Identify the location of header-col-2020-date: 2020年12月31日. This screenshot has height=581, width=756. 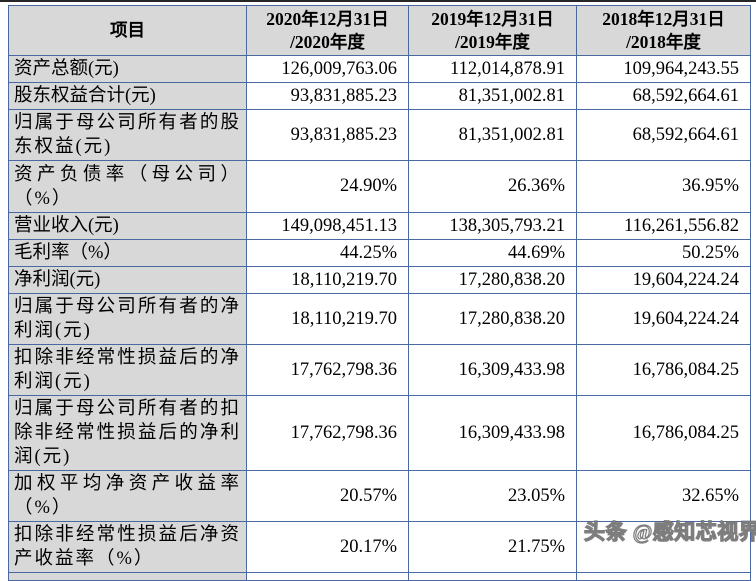
(327, 18).